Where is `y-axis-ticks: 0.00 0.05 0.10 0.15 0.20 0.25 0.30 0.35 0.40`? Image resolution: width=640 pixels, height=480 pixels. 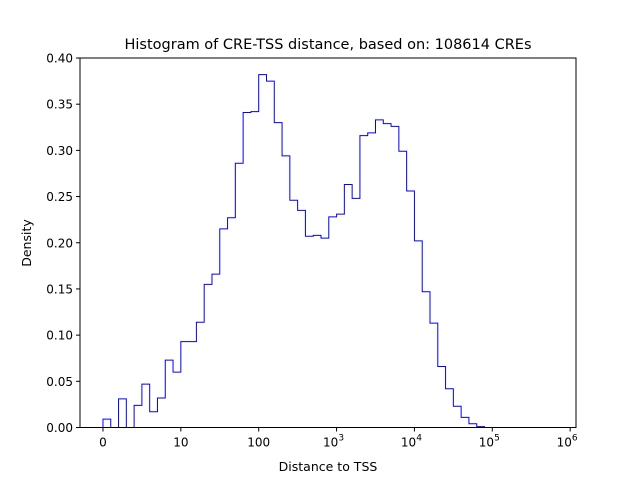
y-axis-ticks: 0.00 0.05 0.10 0.15 0.20 0.25 0.30 0.35 0.40 is located at coordinates (63, 243).